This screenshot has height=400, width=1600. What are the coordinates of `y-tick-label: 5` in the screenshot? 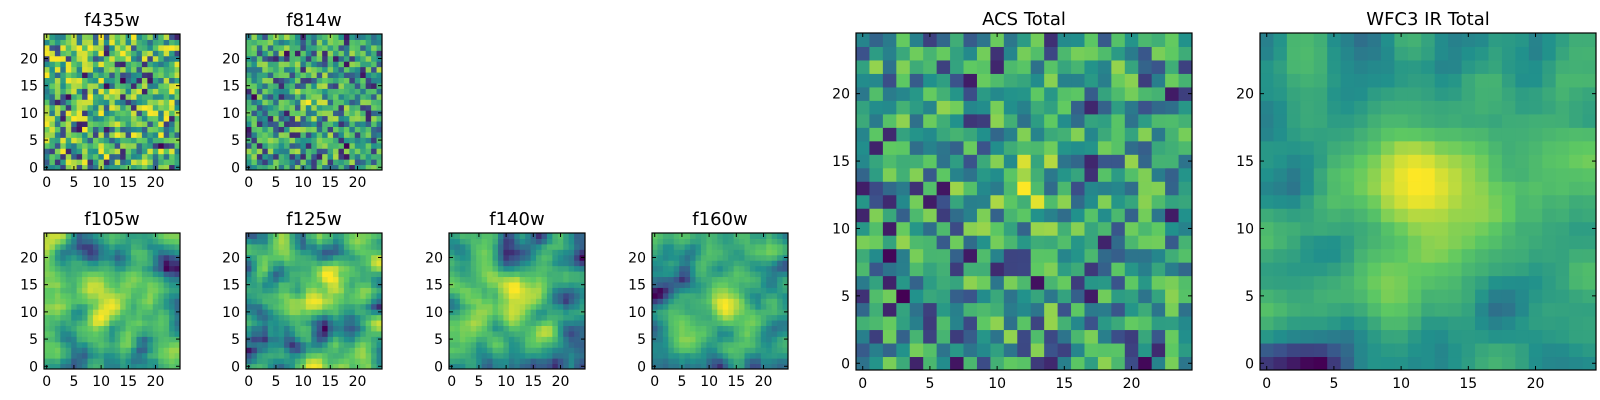 It's located at (33, 340).